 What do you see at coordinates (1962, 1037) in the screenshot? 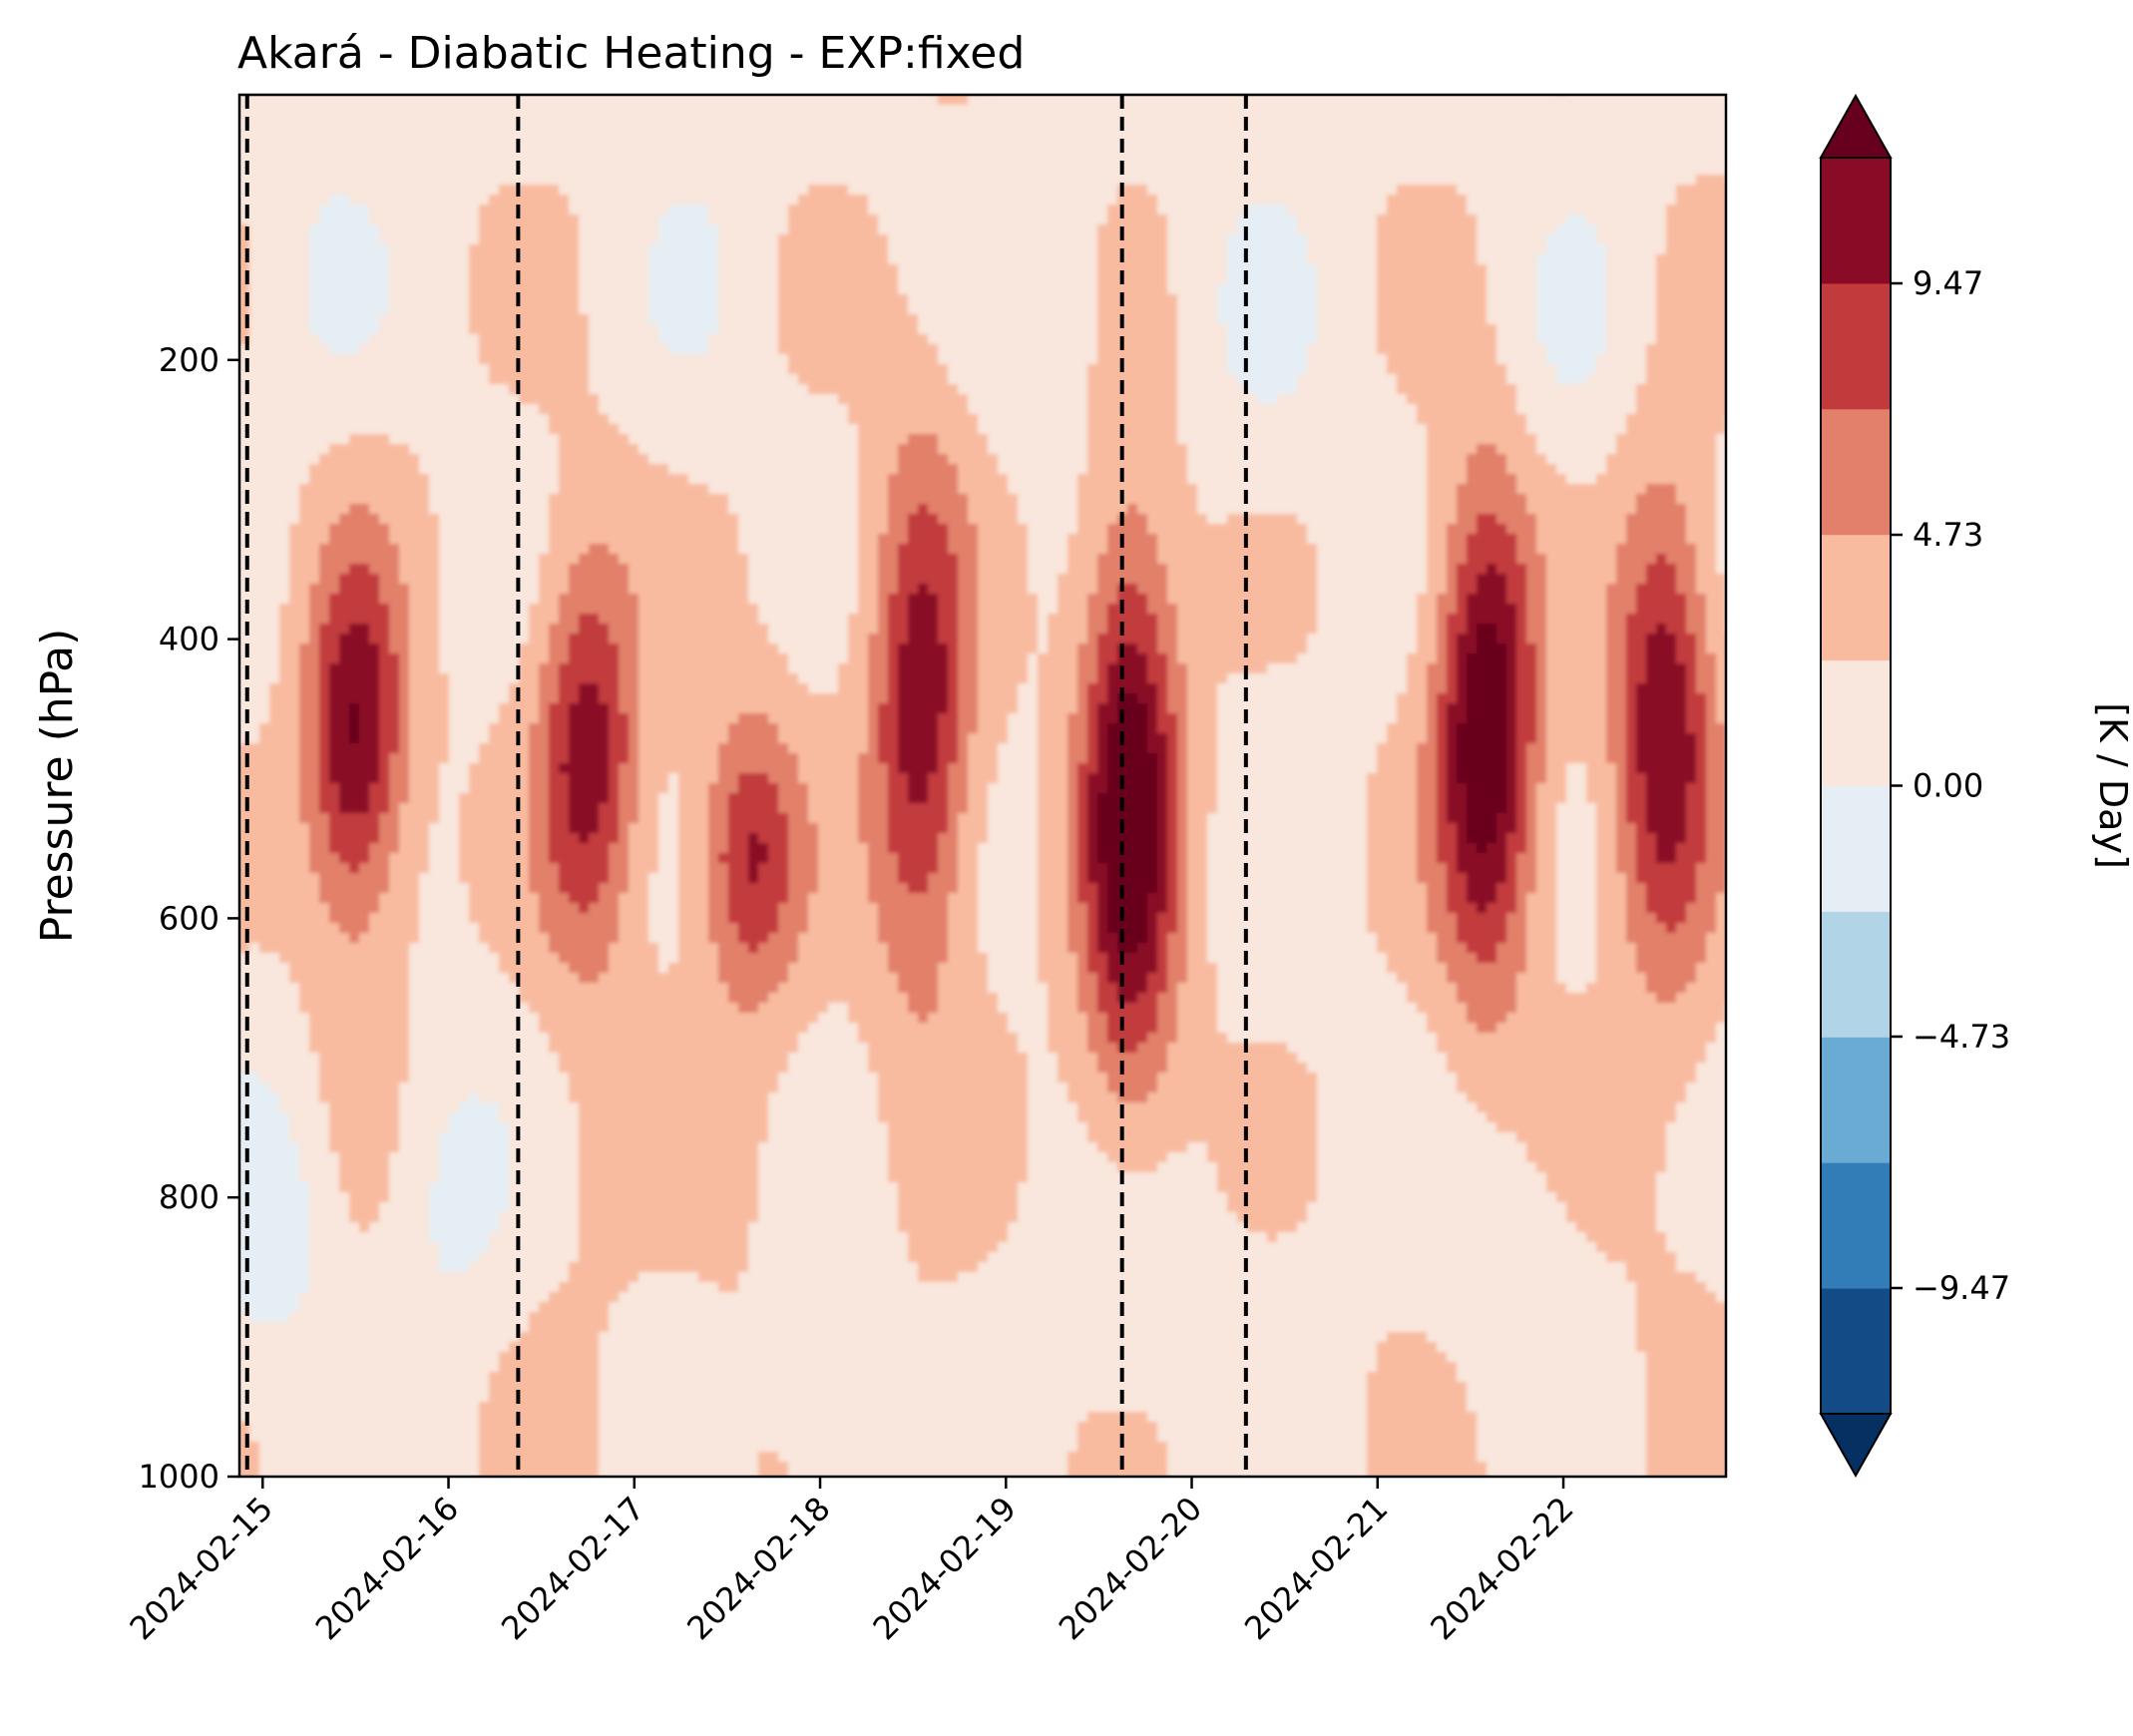
I see `colorbar-tick-label: −4.73` at bounding box center [1962, 1037].